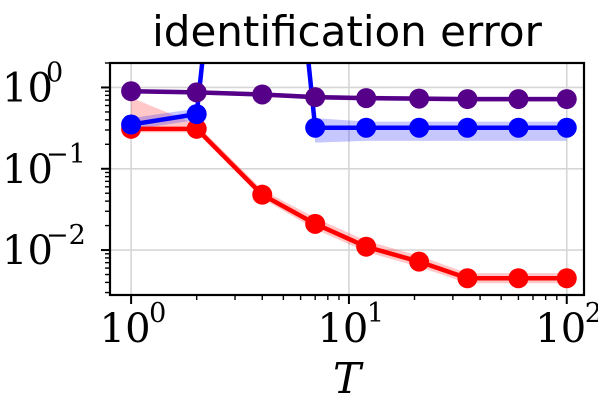  Describe the element at coordinates (66, 235) in the screenshot. I see `y-tick-exponent: −2` at that location.